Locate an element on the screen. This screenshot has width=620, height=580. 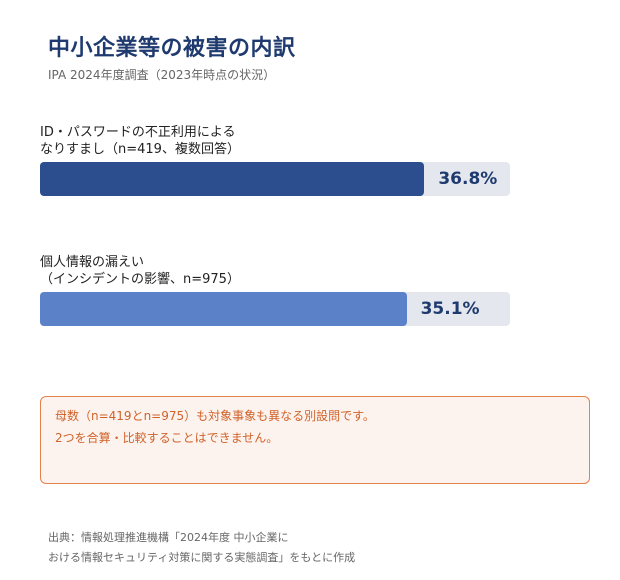
bar-group-0: ID・パスワードの不正利用による なりすまし（n=419、複数回答） 36.8% is located at coordinates (275, 160).